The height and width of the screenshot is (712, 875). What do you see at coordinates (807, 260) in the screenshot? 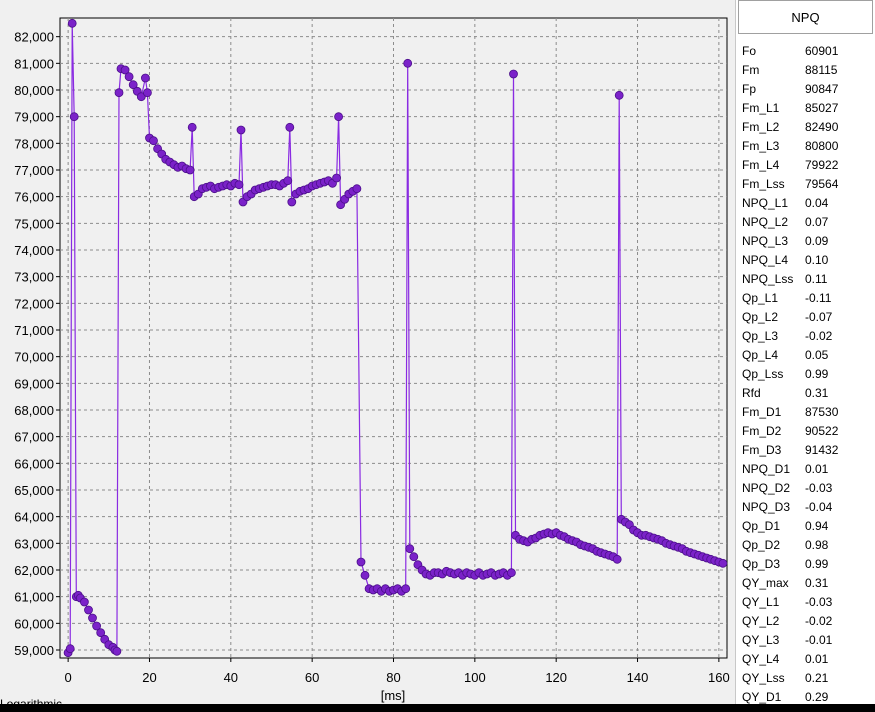
I see `param-row-npq-l4: NPQ_L4 0.10` at bounding box center [807, 260].